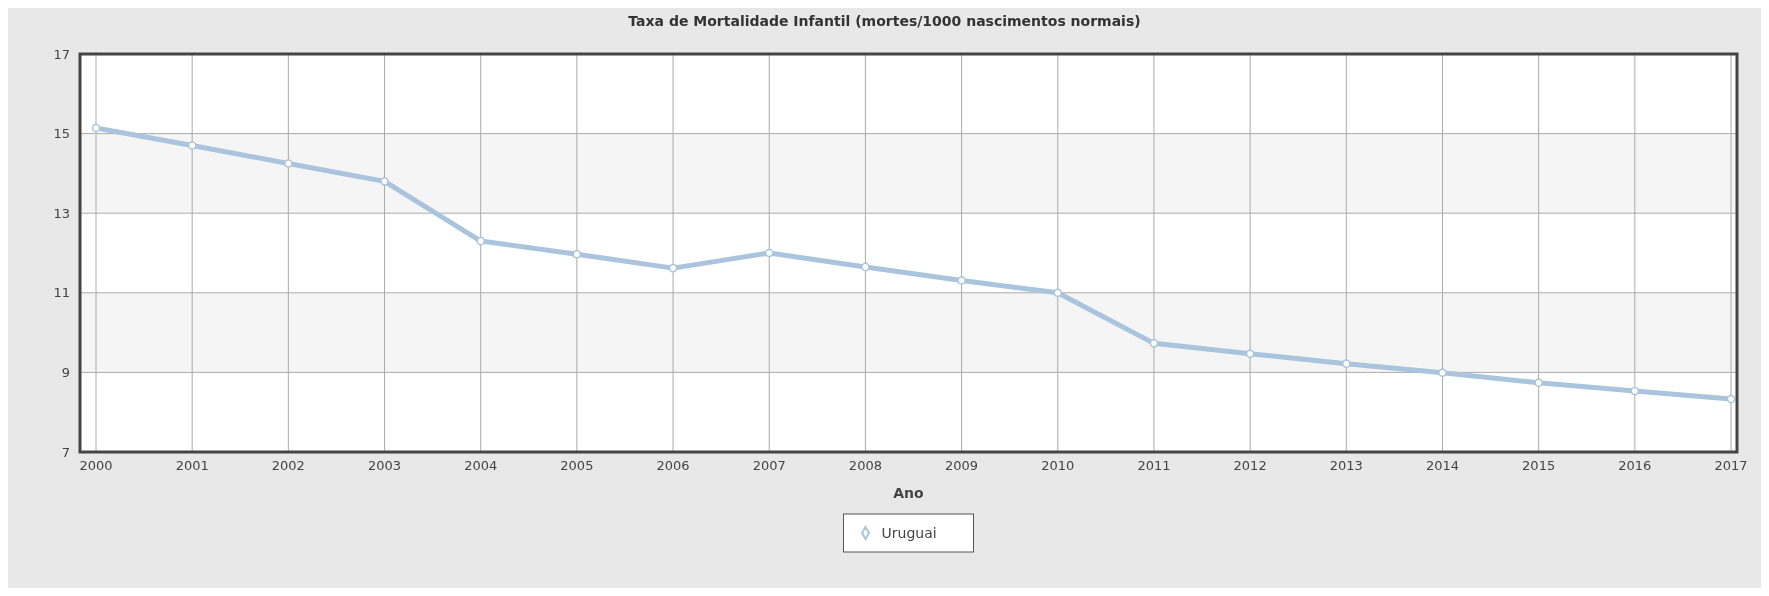  I want to click on x-tick-label: 2016, so click(1635, 465).